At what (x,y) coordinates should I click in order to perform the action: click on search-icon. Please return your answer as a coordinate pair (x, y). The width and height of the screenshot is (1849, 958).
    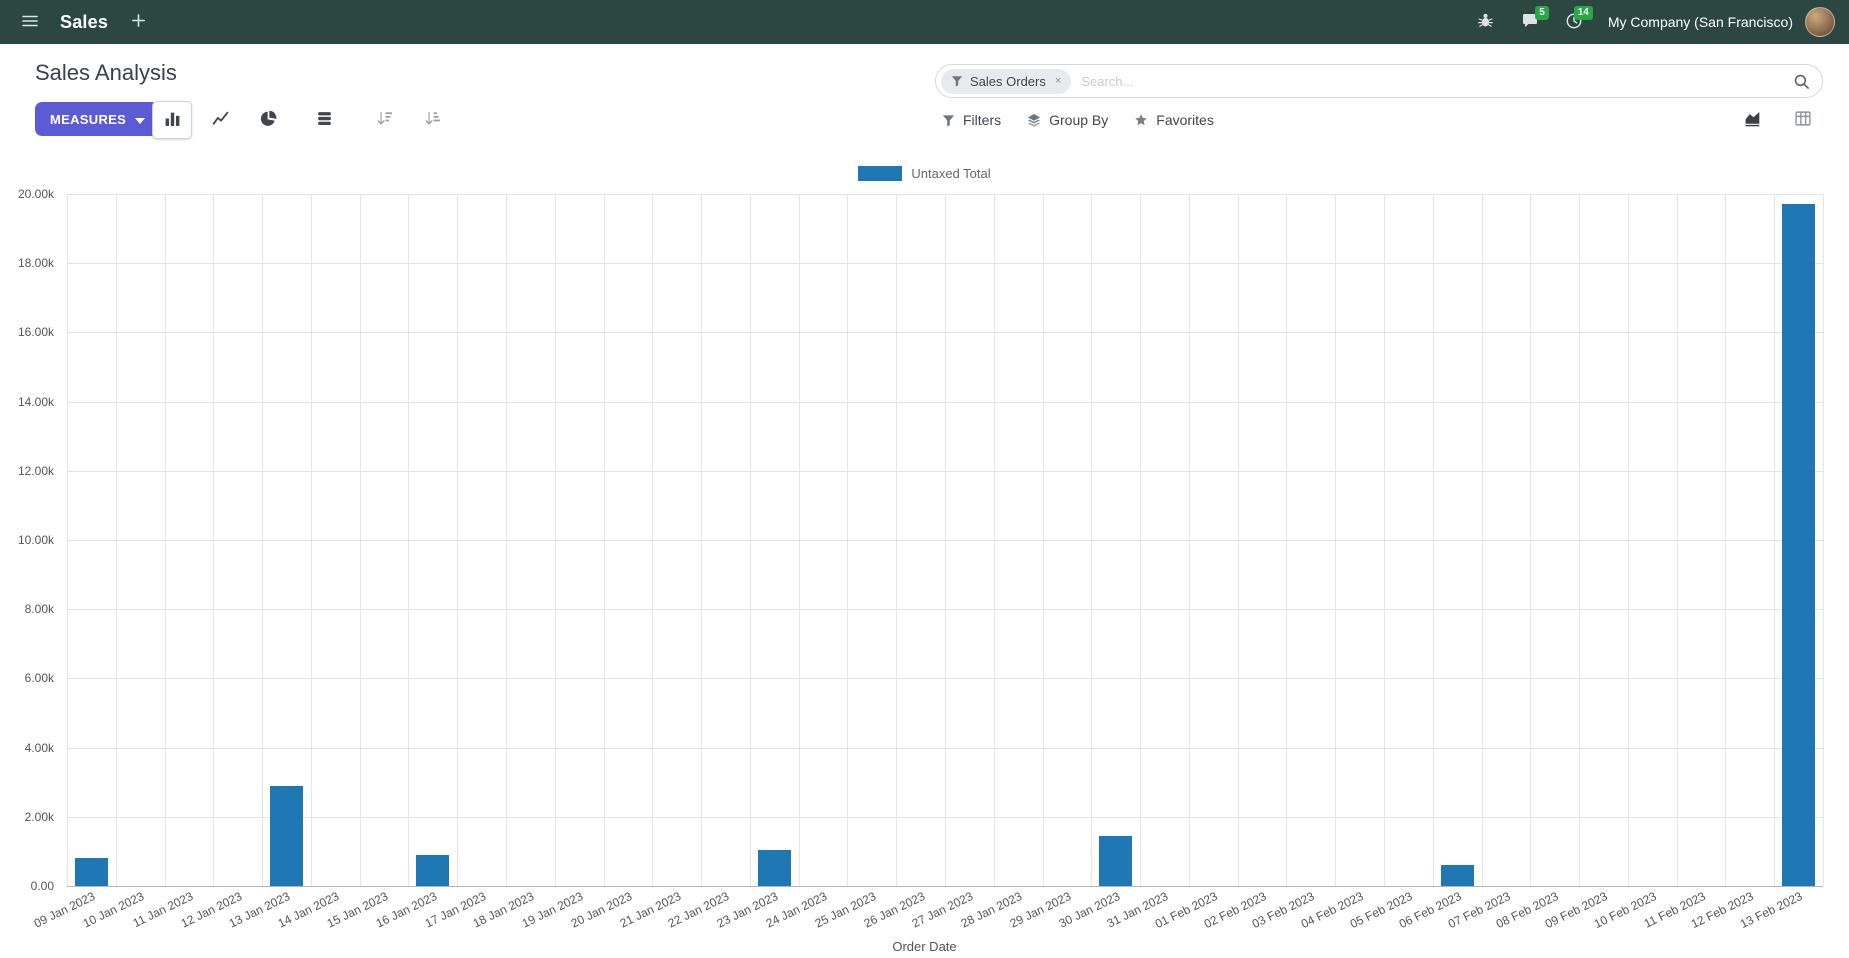
    Looking at the image, I should click on (1801, 81).